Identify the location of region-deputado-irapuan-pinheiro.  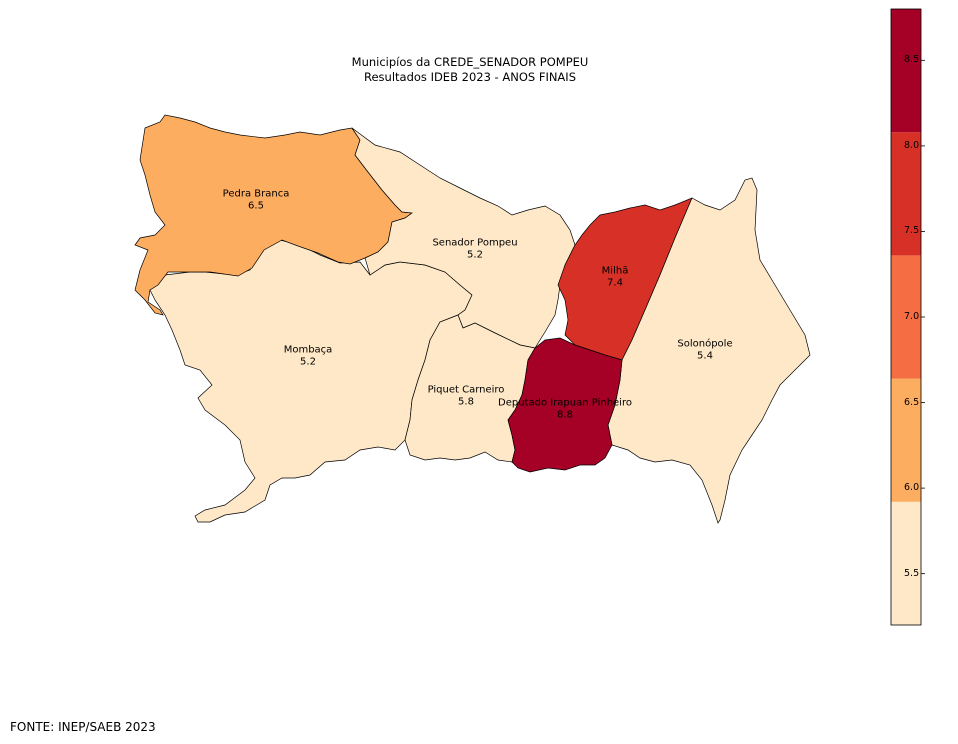
(565, 405).